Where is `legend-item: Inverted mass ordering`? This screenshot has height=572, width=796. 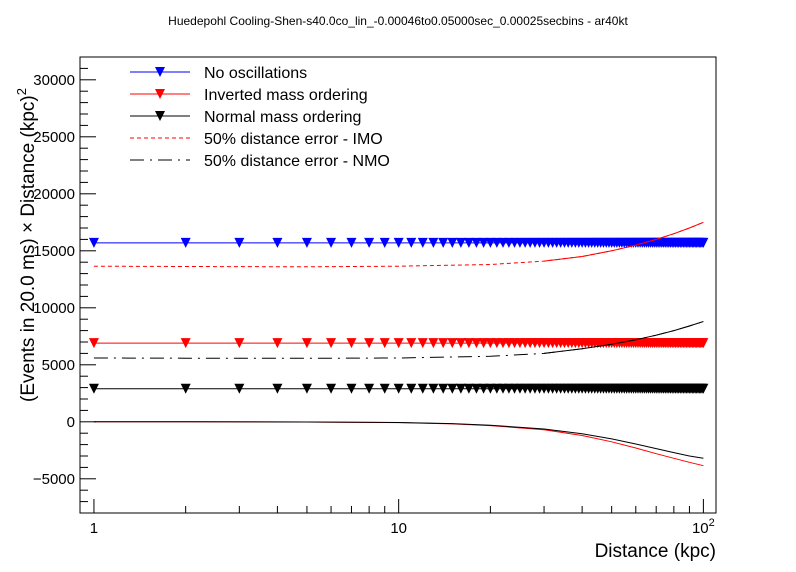 legend-item: Inverted mass ordering is located at coordinates (249, 95).